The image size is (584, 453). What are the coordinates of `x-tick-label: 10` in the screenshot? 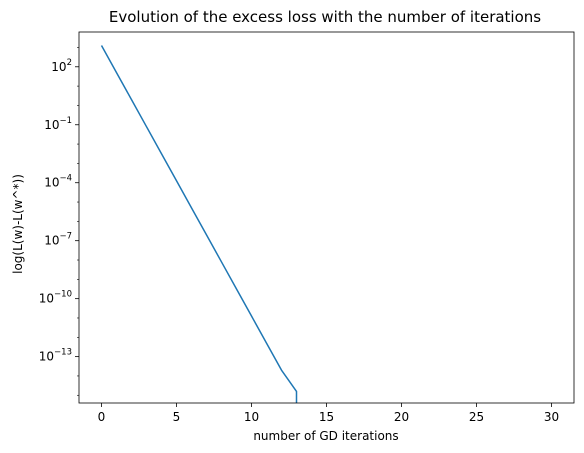 It's located at (251, 417).